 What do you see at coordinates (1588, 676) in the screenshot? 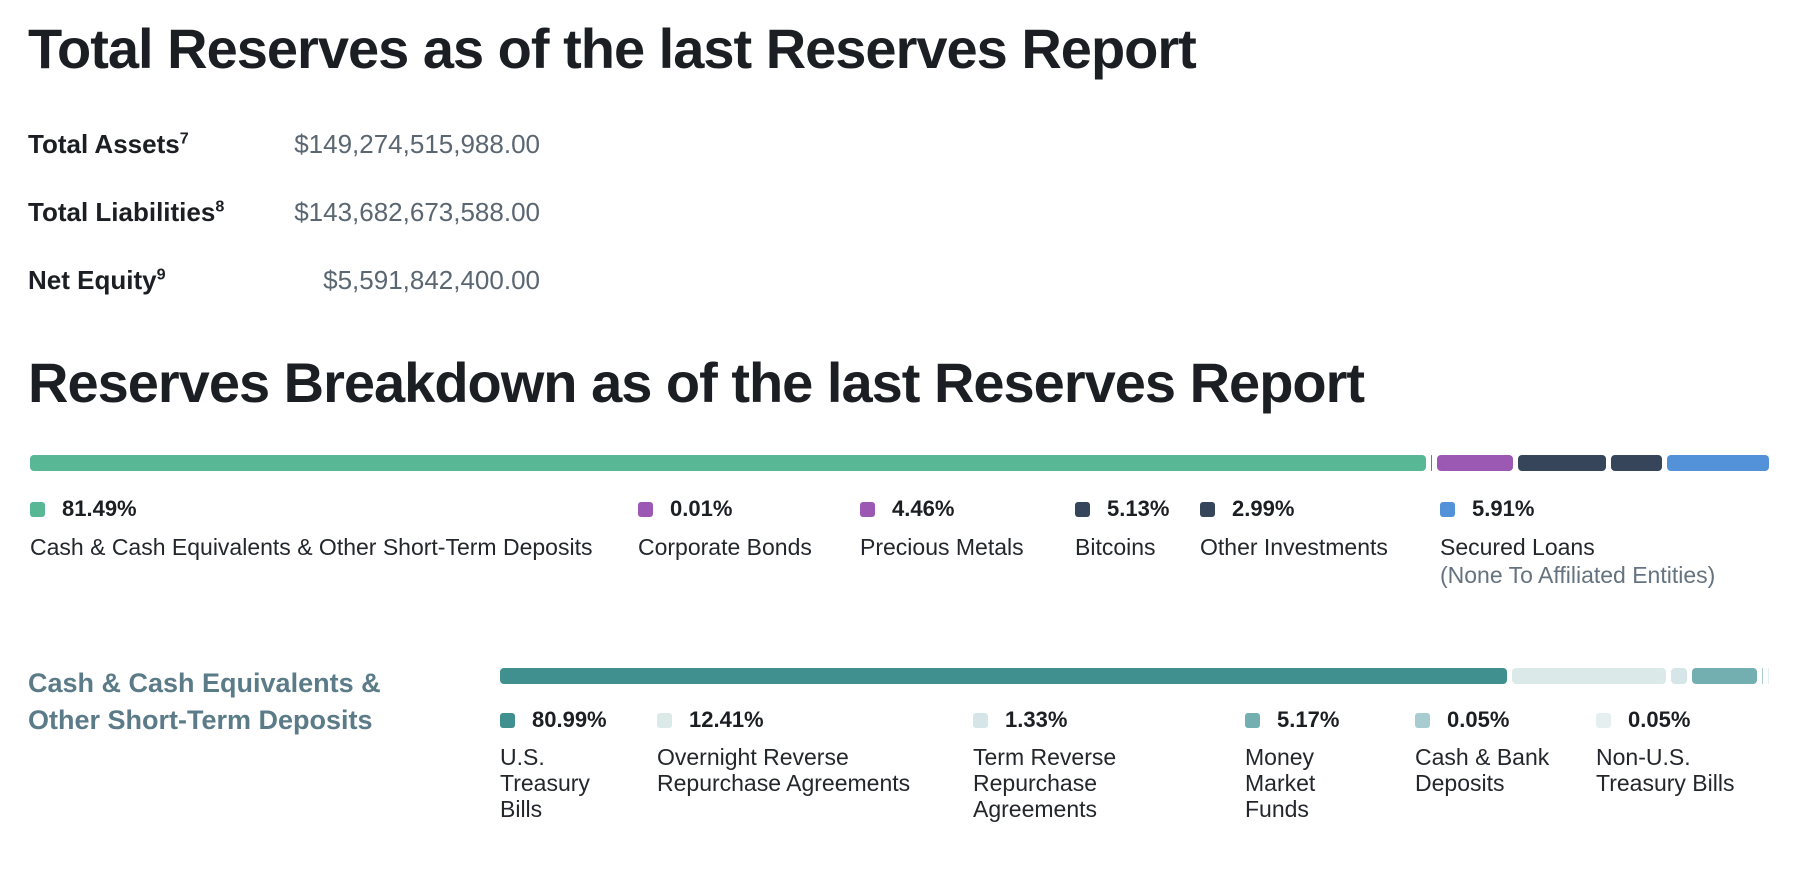
I see `bar-segment-overnight-reverse-repurchase-agreements` at bounding box center [1588, 676].